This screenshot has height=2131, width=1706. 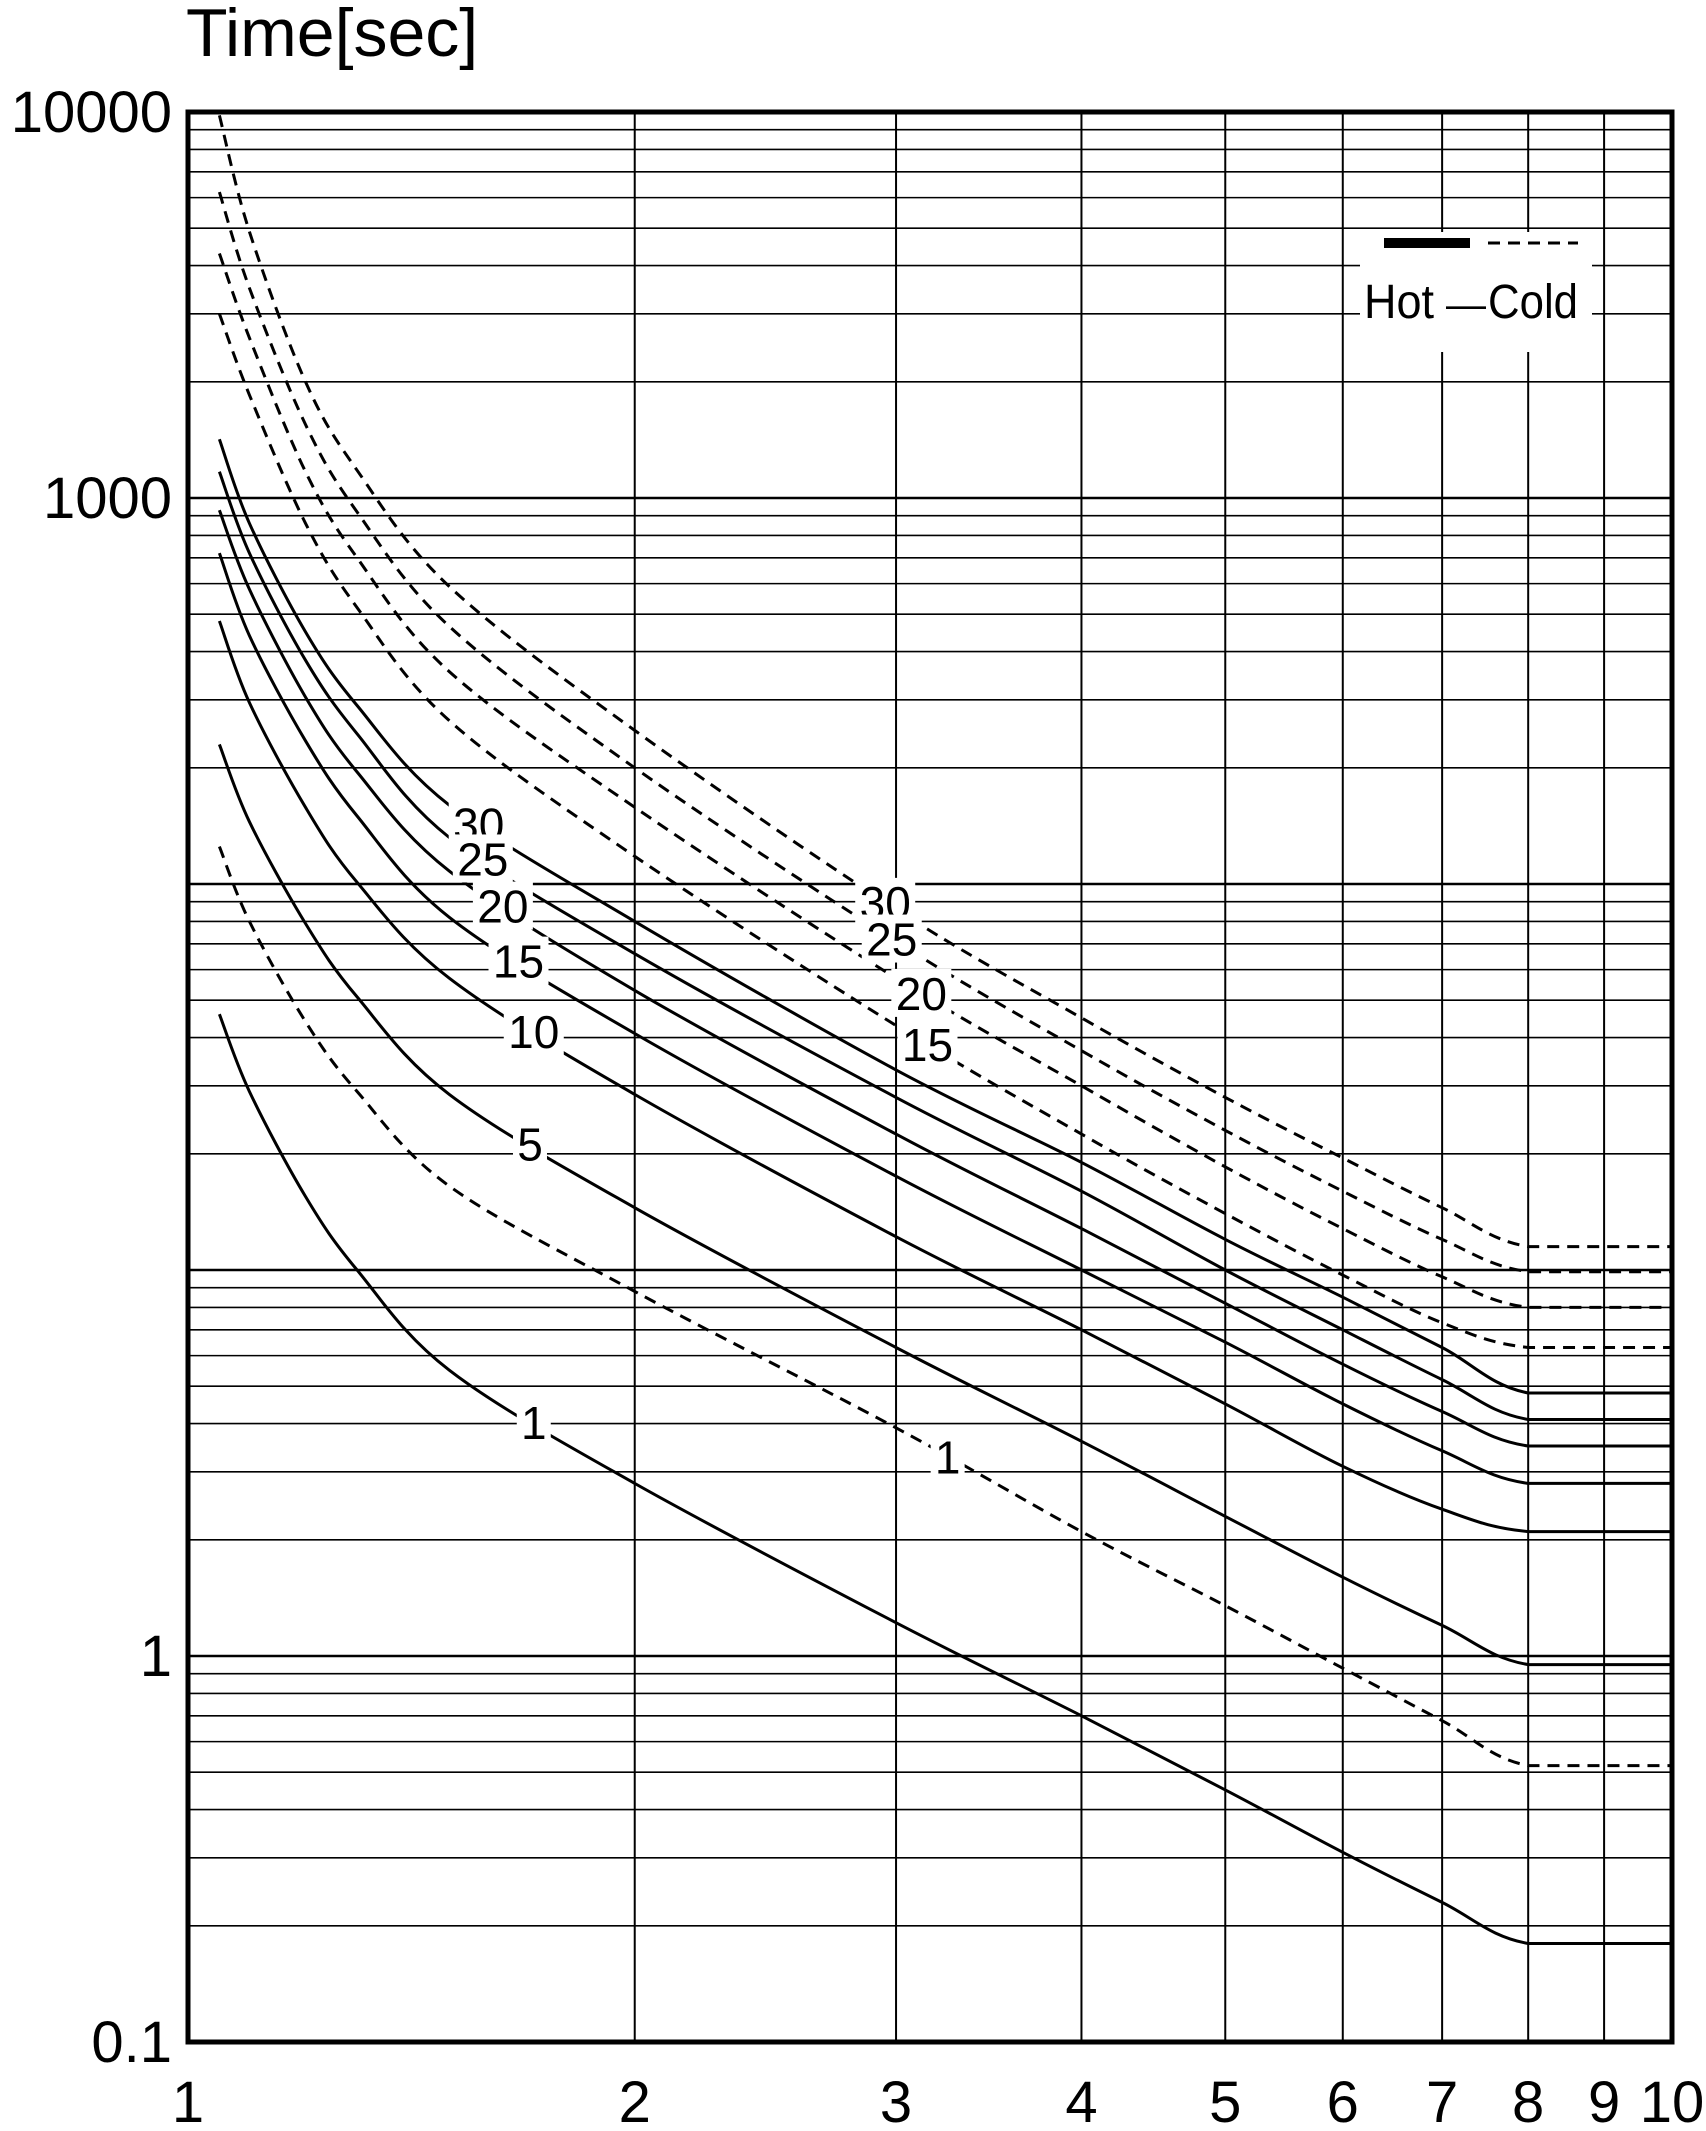 What do you see at coordinates (1672, 2100) in the screenshot?
I see `x-tick-label: 10` at bounding box center [1672, 2100].